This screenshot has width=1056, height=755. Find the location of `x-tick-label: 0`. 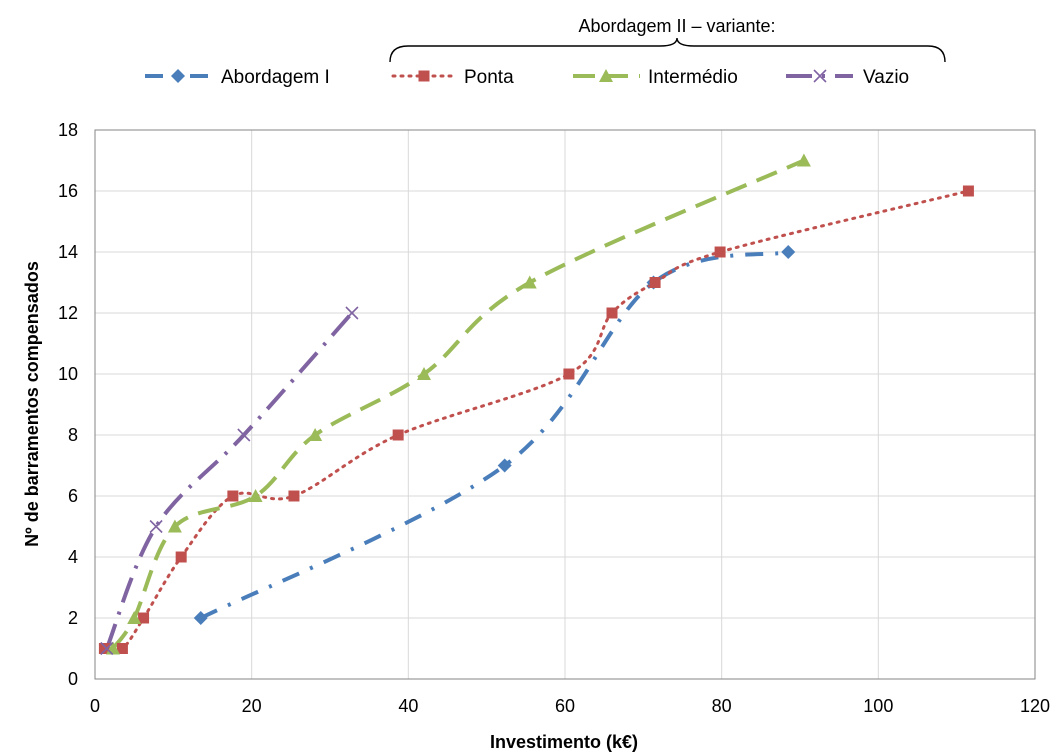

x-tick-label: 0 is located at coordinates (95, 706).